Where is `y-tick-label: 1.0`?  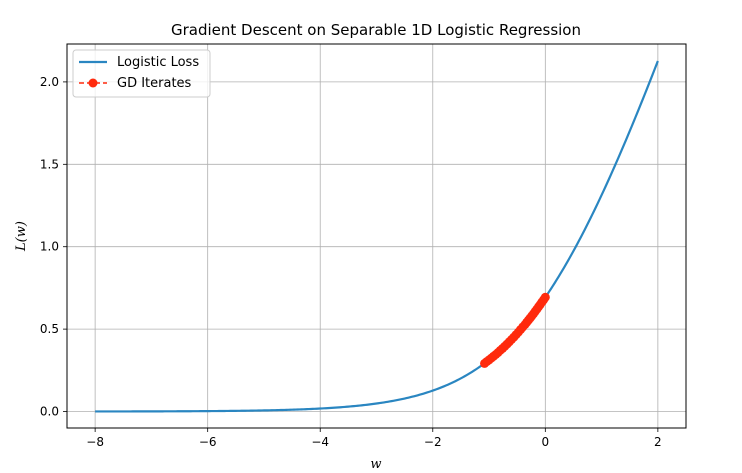
y-tick-label: 1.0 is located at coordinates (49, 247).